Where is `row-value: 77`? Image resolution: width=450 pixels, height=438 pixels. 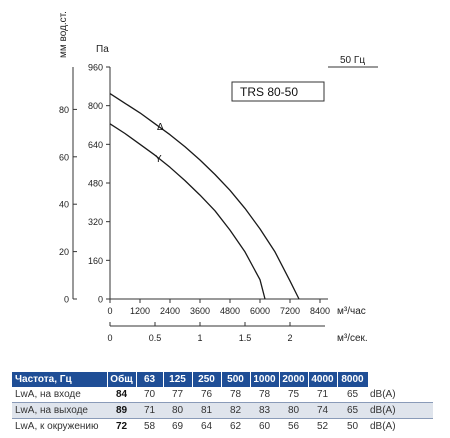 row-value: 77 is located at coordinates (177, 394).